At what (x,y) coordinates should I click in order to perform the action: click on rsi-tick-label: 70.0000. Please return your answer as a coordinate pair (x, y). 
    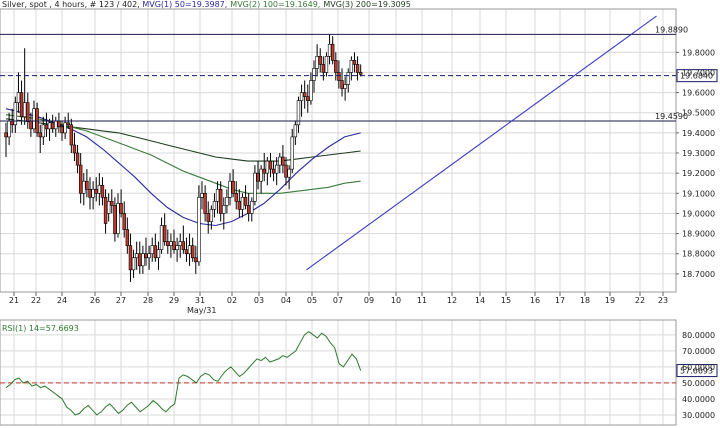
    Looking at the image, I should click on (698, 351).